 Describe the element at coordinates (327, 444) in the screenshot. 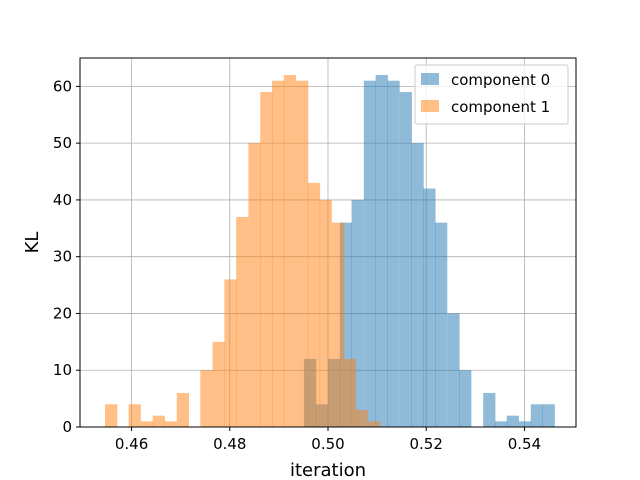

I see `x-tick-label: 0.50` at that location.